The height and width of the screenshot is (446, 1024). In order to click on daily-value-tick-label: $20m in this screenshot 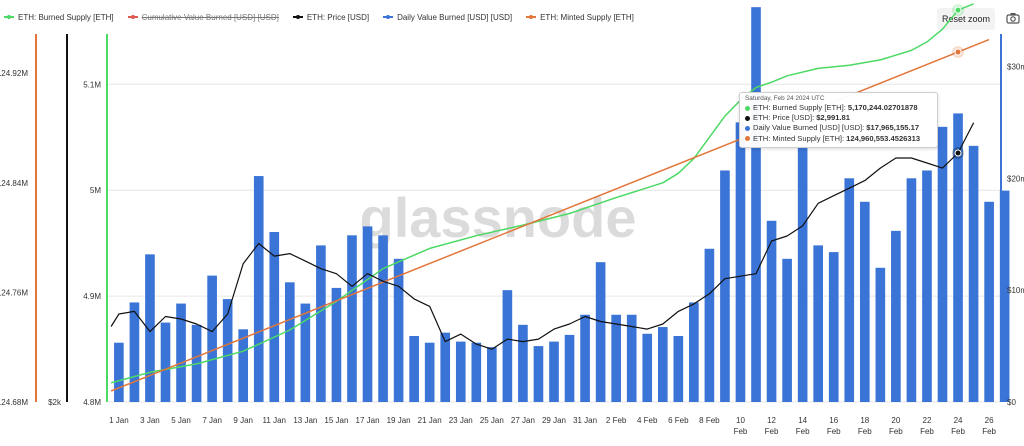, I will do `click(1015, 178)`.